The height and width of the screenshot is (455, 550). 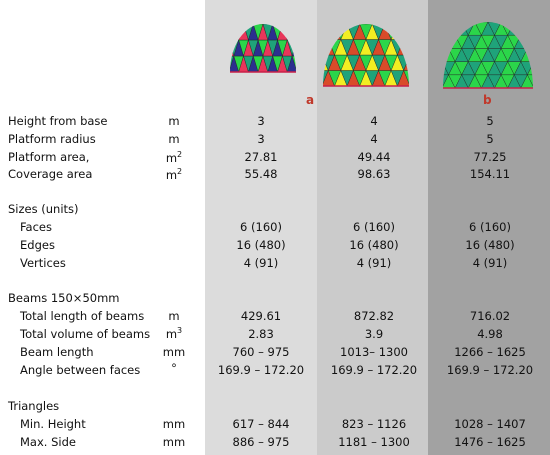 I want to click on value-c-max-side: 1476 – 1625, so click(x=490, y=442).